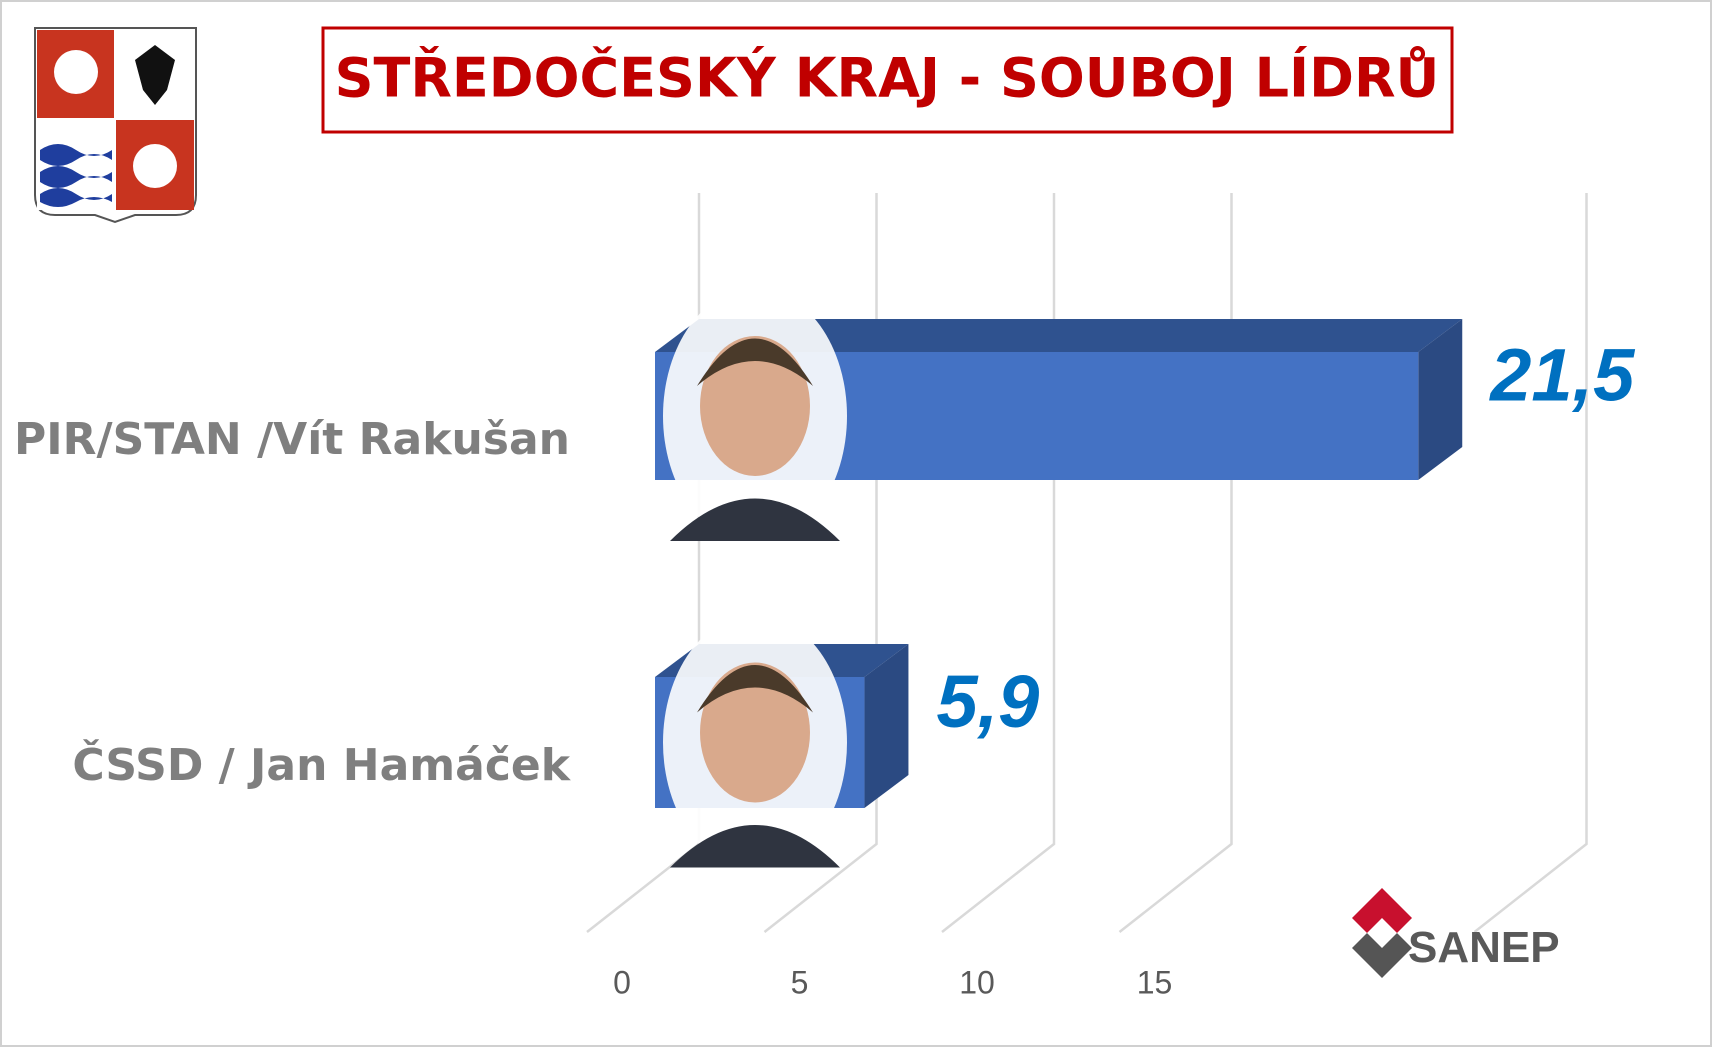 The width and height of the screenshot is (1712, 1047). I want to click on x-tick-label: 15, so click(1155, 982).